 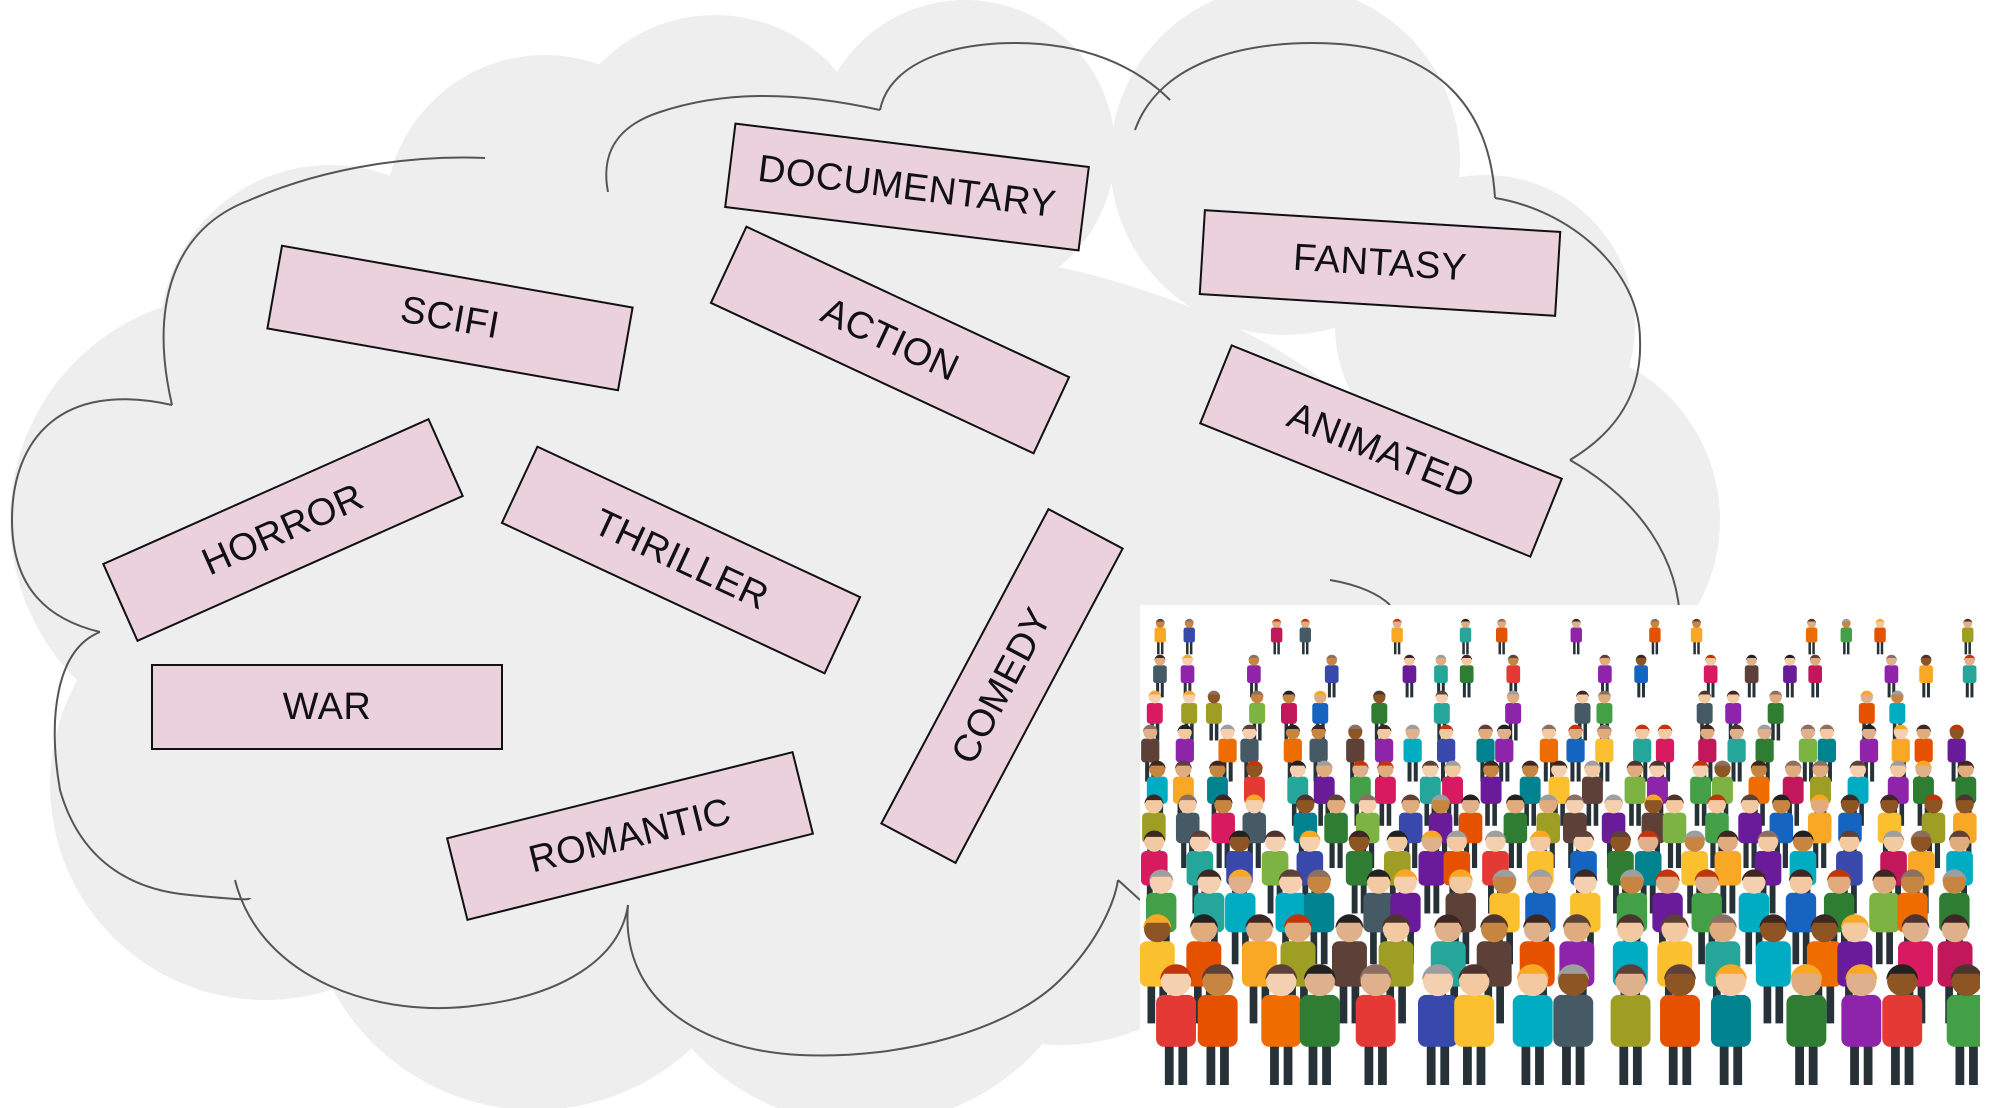 I want to click on genre-label: WAR, so click(x=327, y=706).